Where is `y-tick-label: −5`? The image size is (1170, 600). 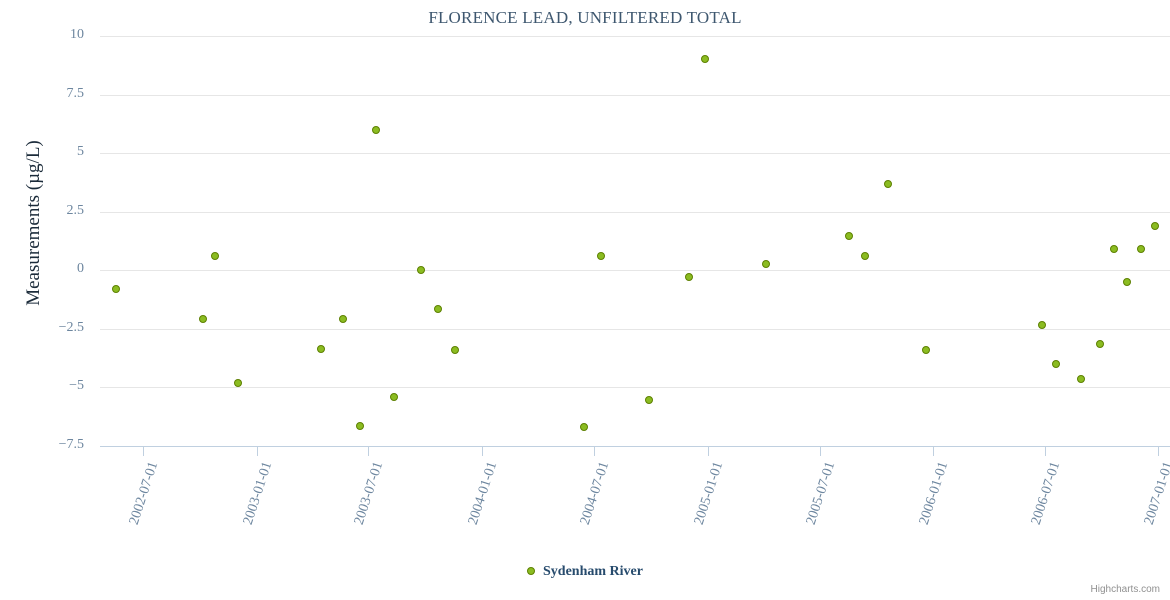
y-tick-label: −5 is located at coordinates (76, 386).